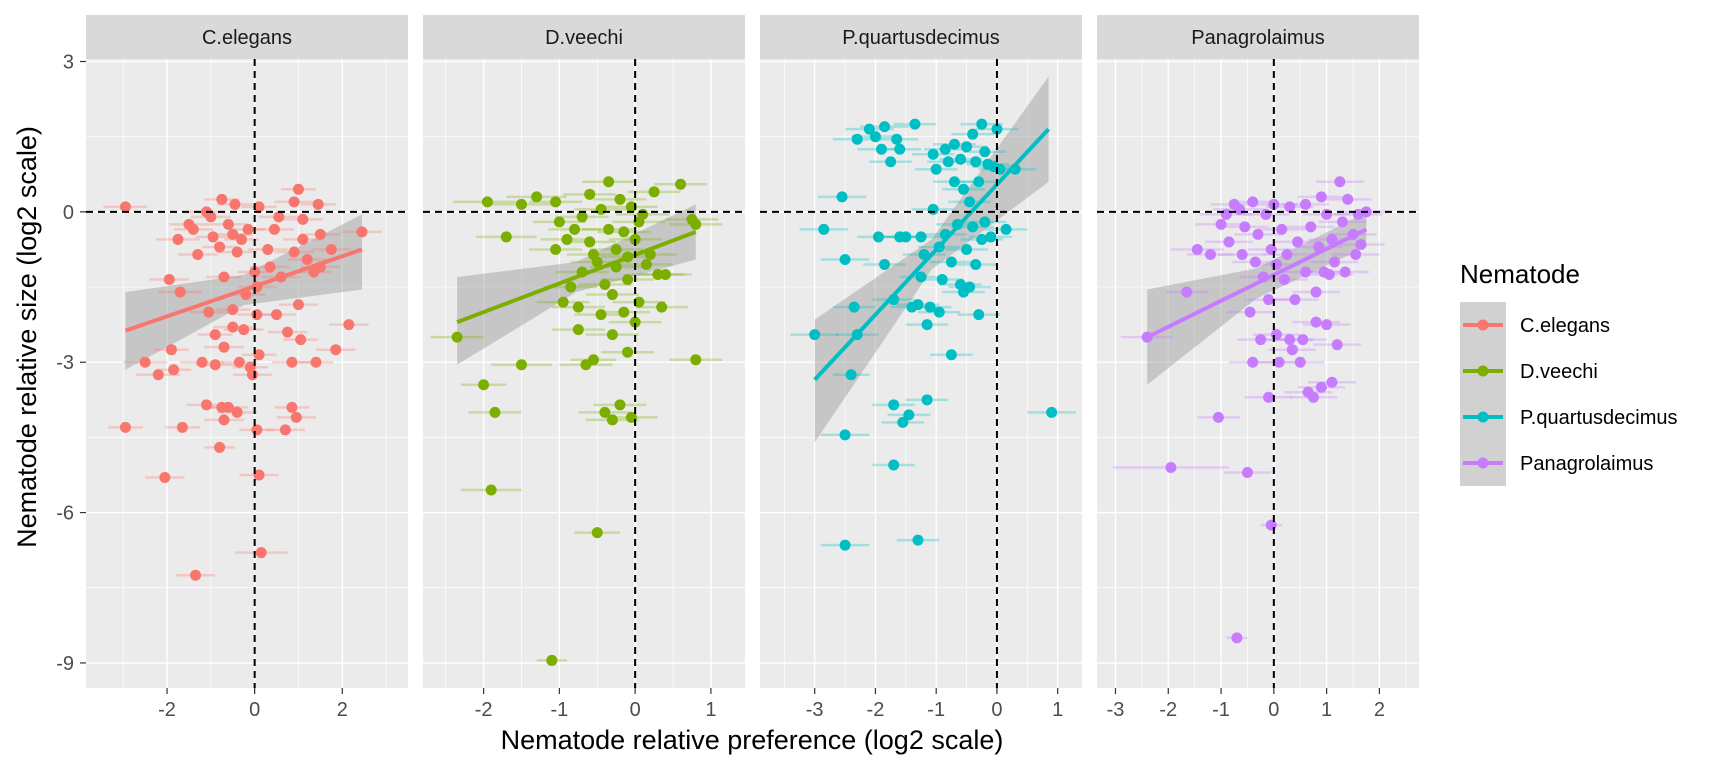 This screenshot has height=773, width=1728. What do you see at coordinates (1221, 710) in the screenshot?
I see `x-tick-label: -1` at bounding box center [1221, 710].